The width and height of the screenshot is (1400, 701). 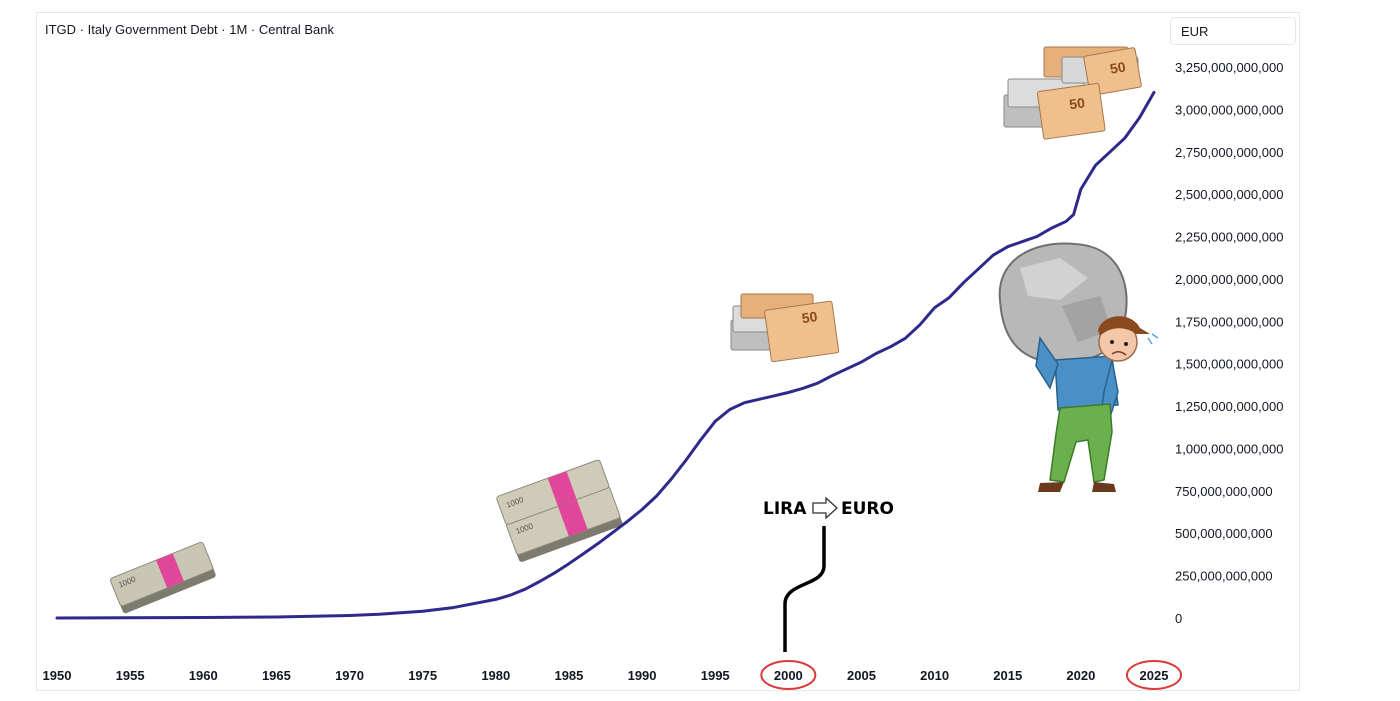 What do you see at coordinates (1224, 491) in the screenshot?
I see `y-tick-label: 750,000,000,000` at bounding box center [1224, 491].